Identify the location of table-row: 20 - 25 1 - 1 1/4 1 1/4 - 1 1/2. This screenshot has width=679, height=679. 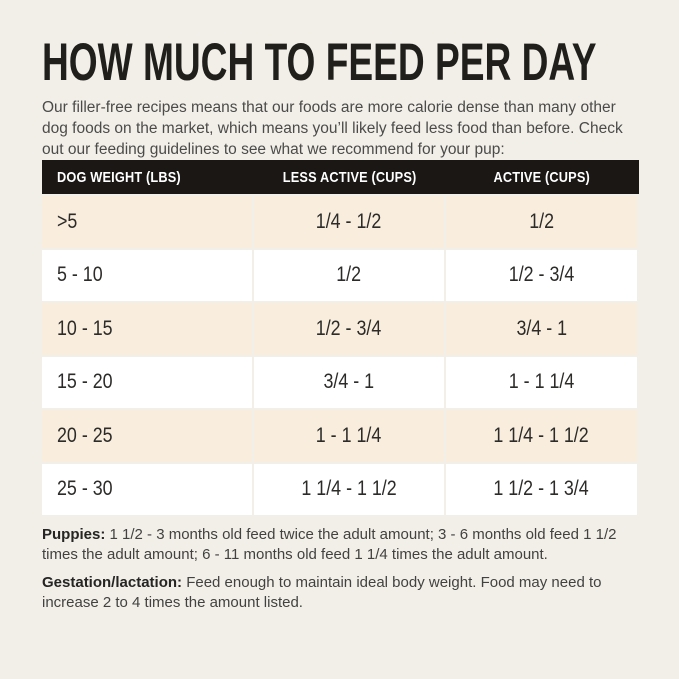
(340, 436).